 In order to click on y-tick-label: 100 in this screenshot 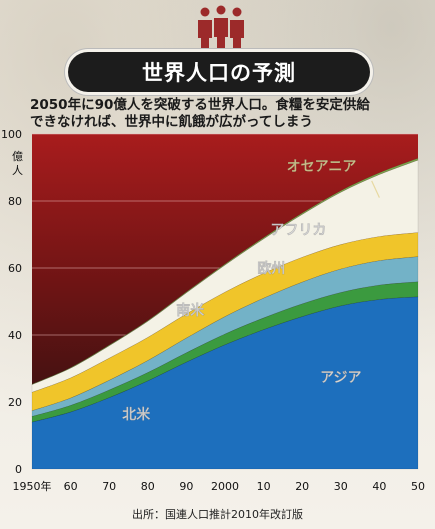, I will do `click(11, 134)`.